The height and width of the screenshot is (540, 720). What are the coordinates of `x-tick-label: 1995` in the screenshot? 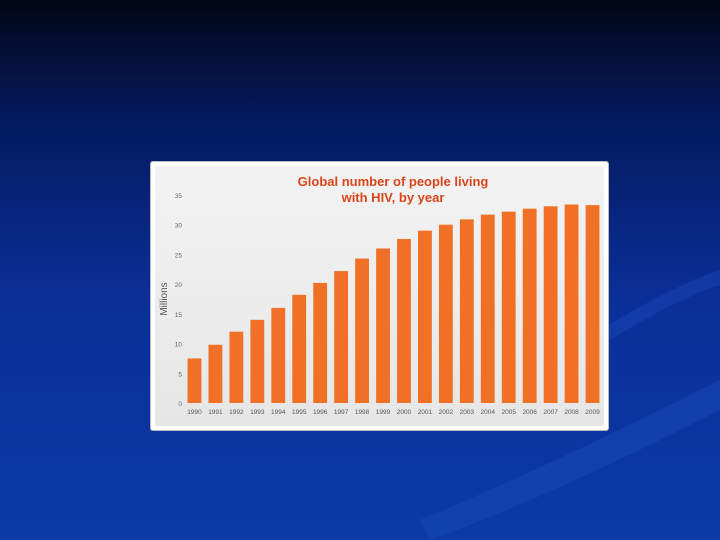 It's located at (299, 412).